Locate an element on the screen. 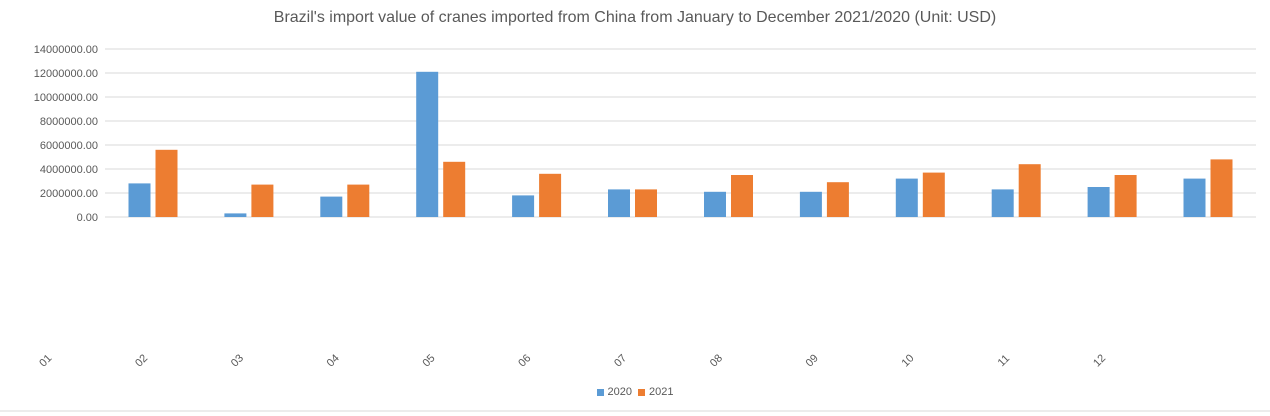 The image size is (1270, 416). y-tick-label: 12000000.00 is located at coordinates (66, 74).